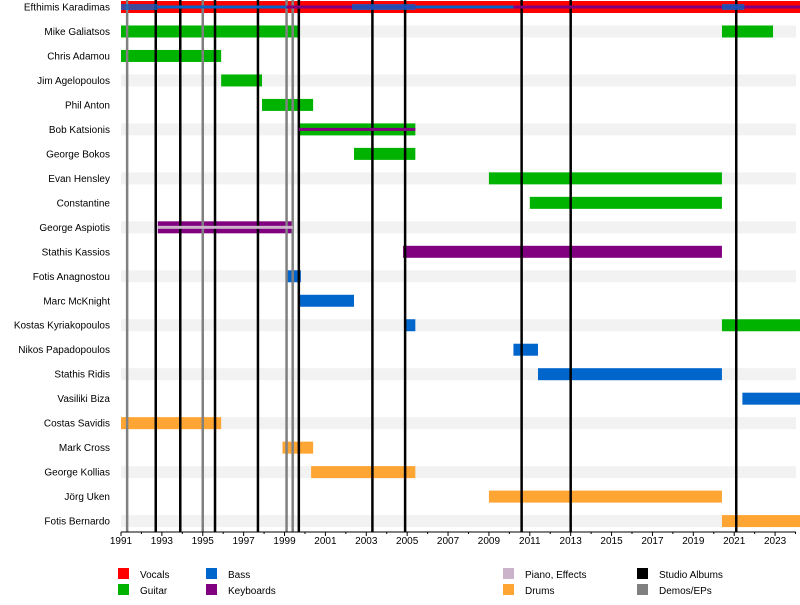 The height and width of the screenshot is (605, 800). What do you see at coordinates (244, 541) in the screenshot?
I see `x-tick-label: 1997` at bounding box center [244, 541].